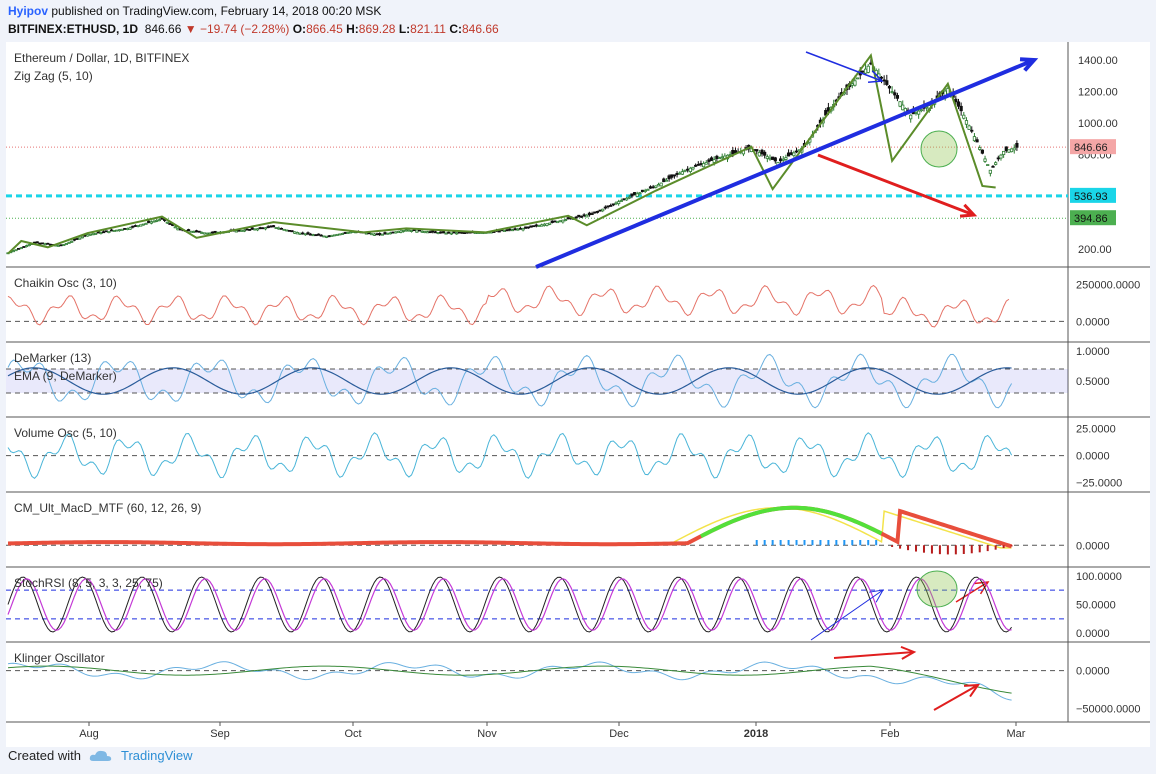 The image size is (1156, 774). Describe the element at coordinates (890, 734) in the screenshot. I see `x-axis-tick-label: Feb` at that location.